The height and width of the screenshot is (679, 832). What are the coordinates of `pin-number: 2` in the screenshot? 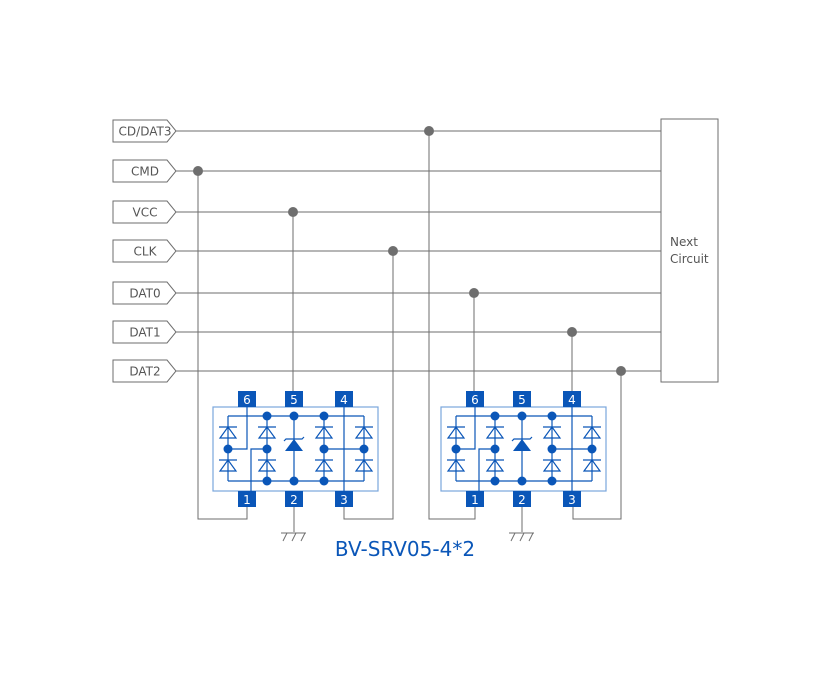 It's located at (522, 500).